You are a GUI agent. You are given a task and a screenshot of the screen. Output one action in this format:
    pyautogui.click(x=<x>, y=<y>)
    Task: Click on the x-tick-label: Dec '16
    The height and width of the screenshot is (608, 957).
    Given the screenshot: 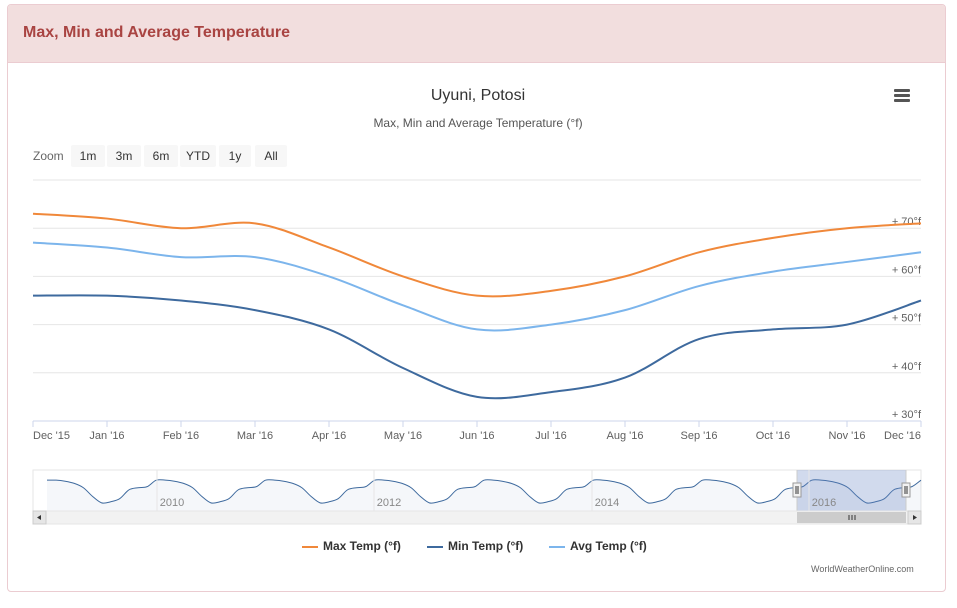 What is the action you would take?
    pyautogui.click(x=902, y=436)
    